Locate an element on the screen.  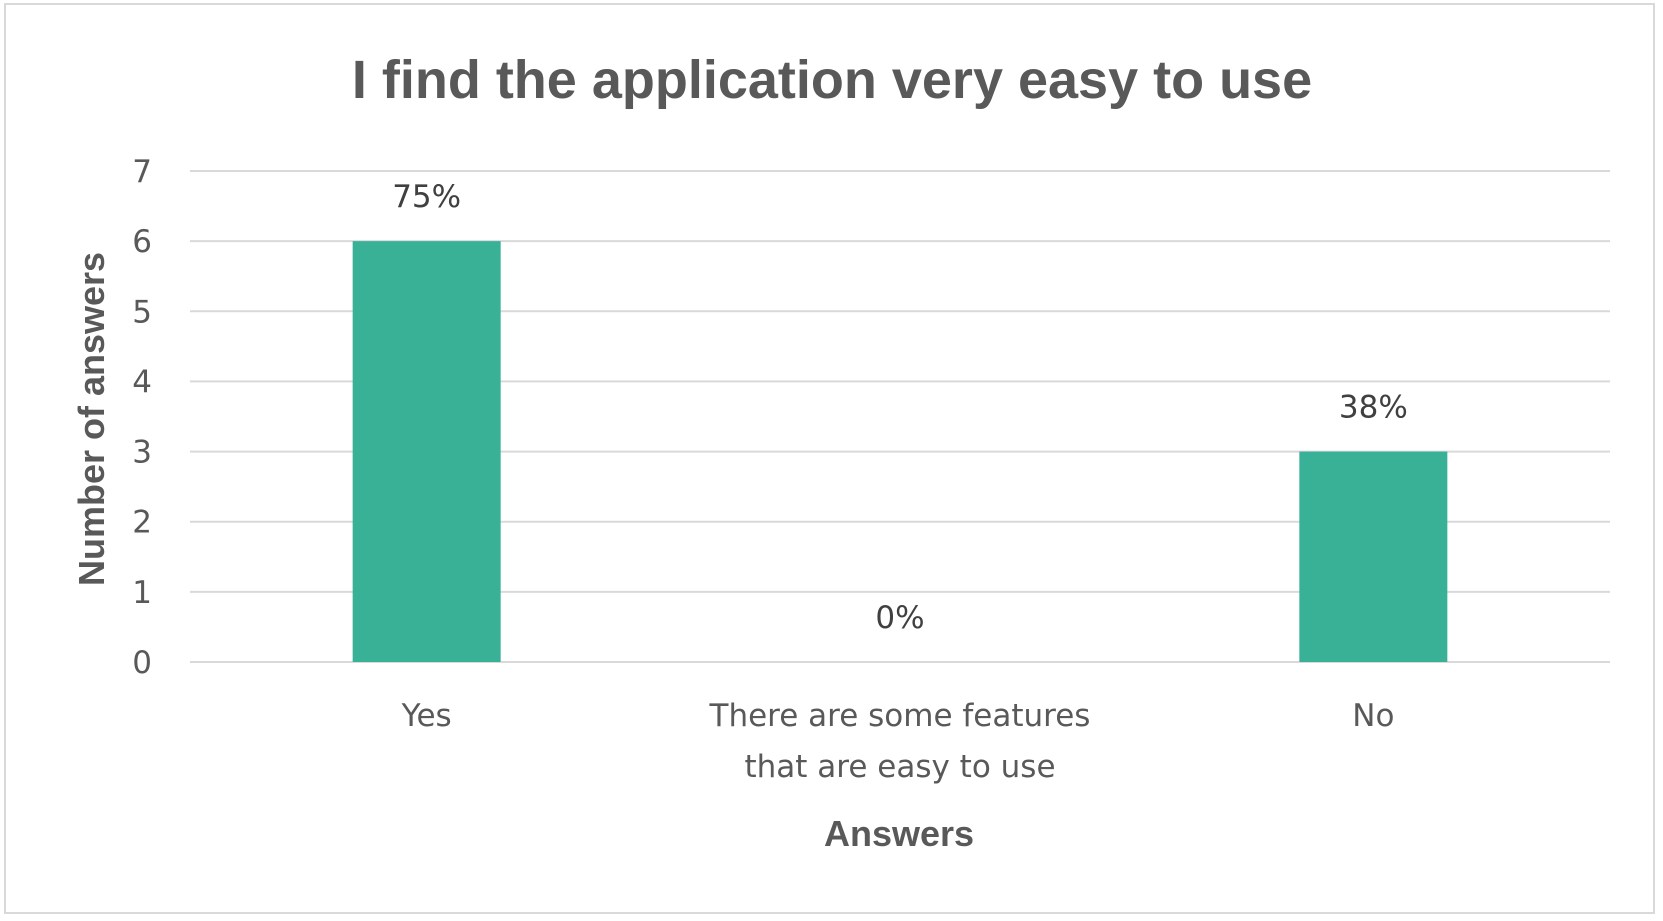
y-tick-label: 1 is located at coordinates (142, 593).